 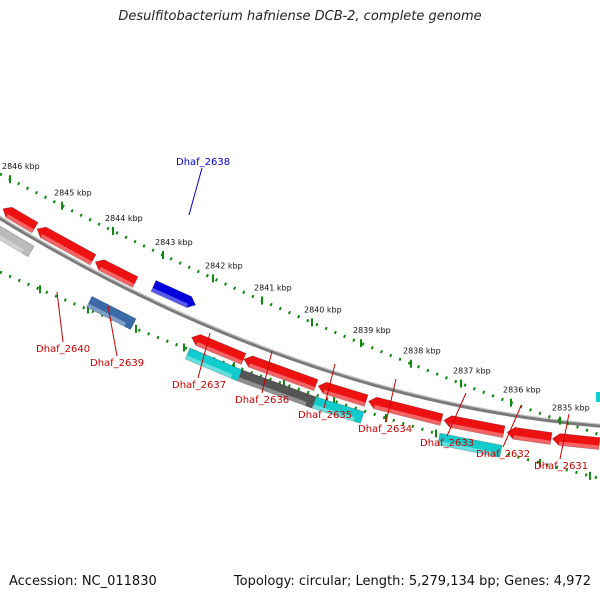 I want to click on gene-reverse-cyan-1-shade, so click(x=209, y=367).